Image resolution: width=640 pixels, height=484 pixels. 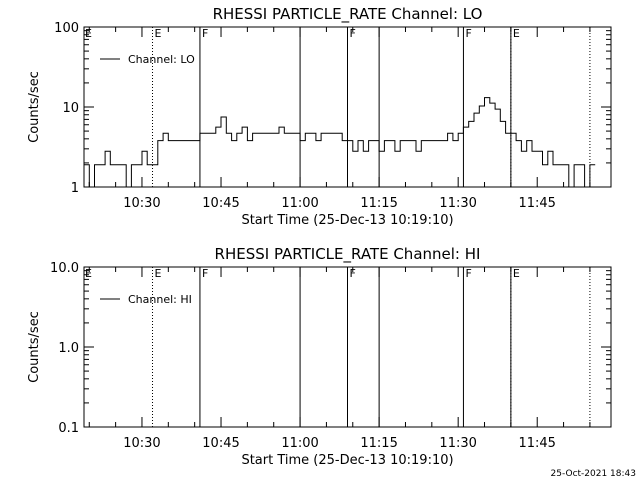 I want to click on footer-timestamp: 25-Oct-2021 18:43, so click(x=593, y=474).